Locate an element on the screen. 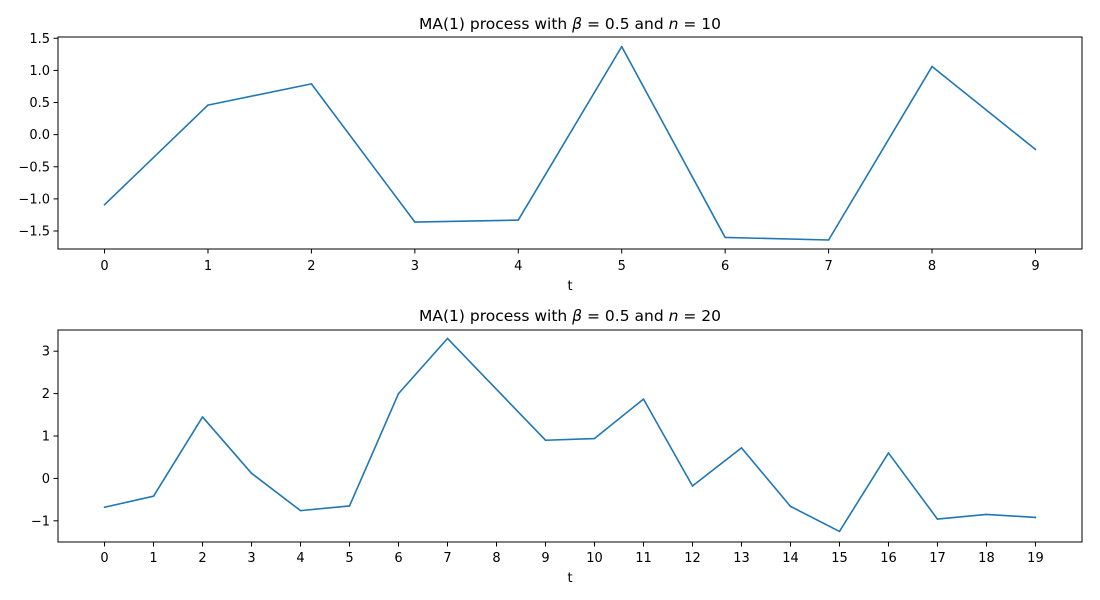 Image resolution: width=1100 pixels, height=600 pixels. bottom-x-tick-label: 2 is located at coordinates (202, 558).